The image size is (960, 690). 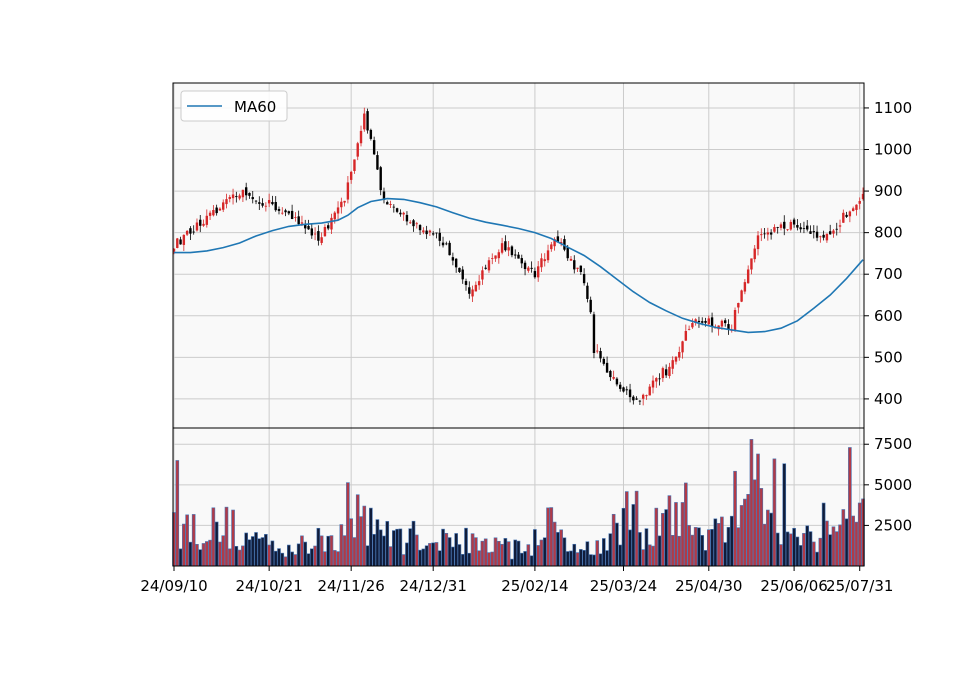 I want to click on date-tick-label: 24/11/26, so click(x=350, y=586).